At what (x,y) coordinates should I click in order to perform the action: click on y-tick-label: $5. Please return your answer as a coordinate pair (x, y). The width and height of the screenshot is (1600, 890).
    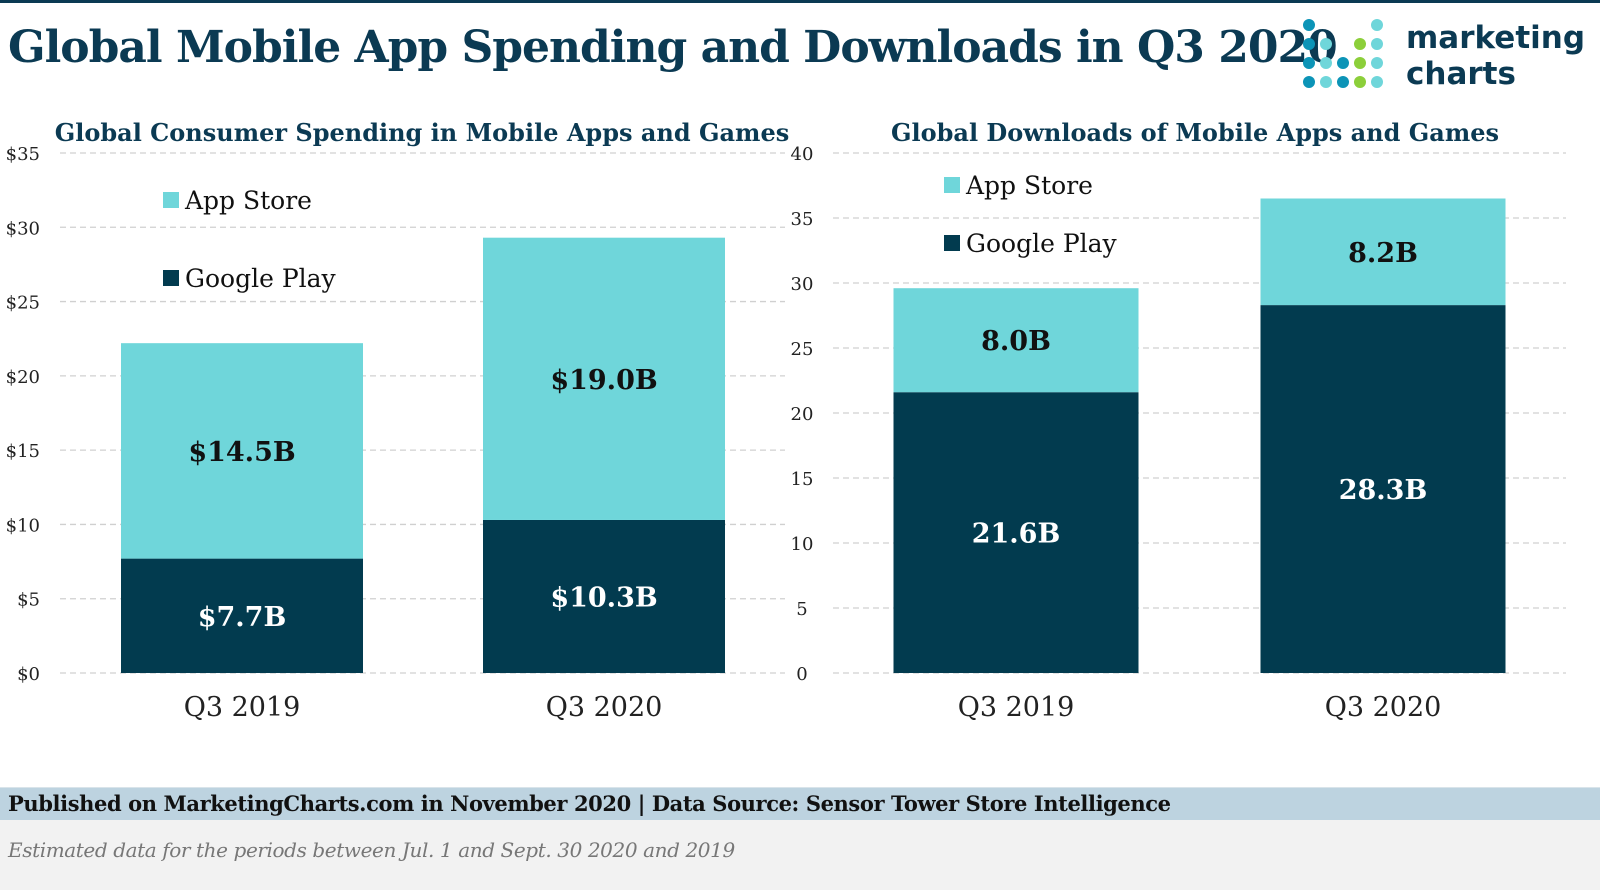
    Looking at the image, I should click on (28, 600).